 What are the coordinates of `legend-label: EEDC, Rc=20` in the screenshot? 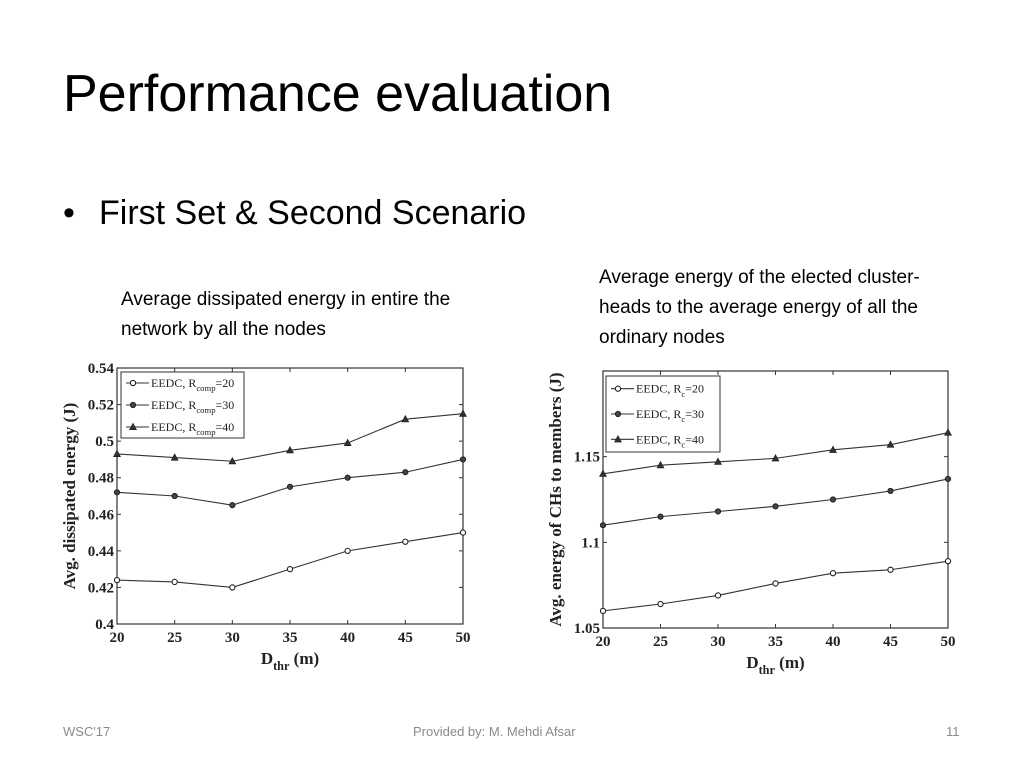 It's located at (670, 390).